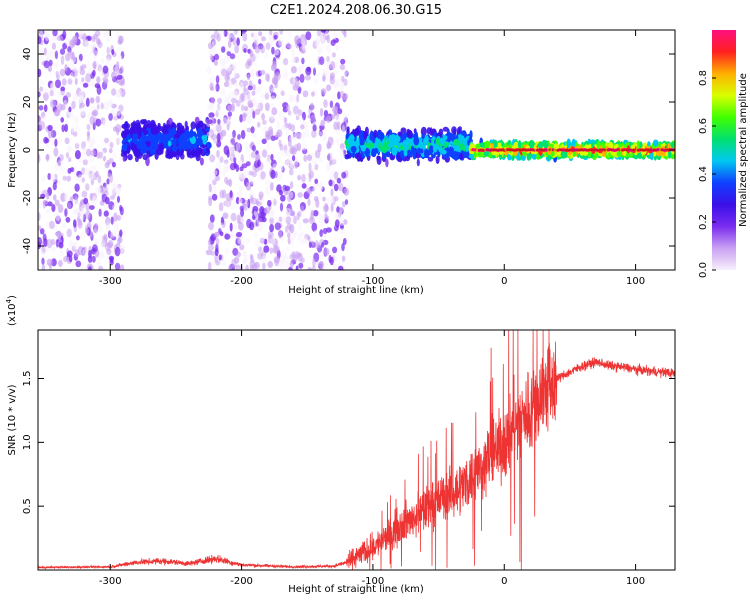 Image resolution: width=750 pixels, height=600 pixels. What do you see at coordinates (27, 246) in the screenshot?
I see `y-tick-label: -40` at bounding box center [27, 246].